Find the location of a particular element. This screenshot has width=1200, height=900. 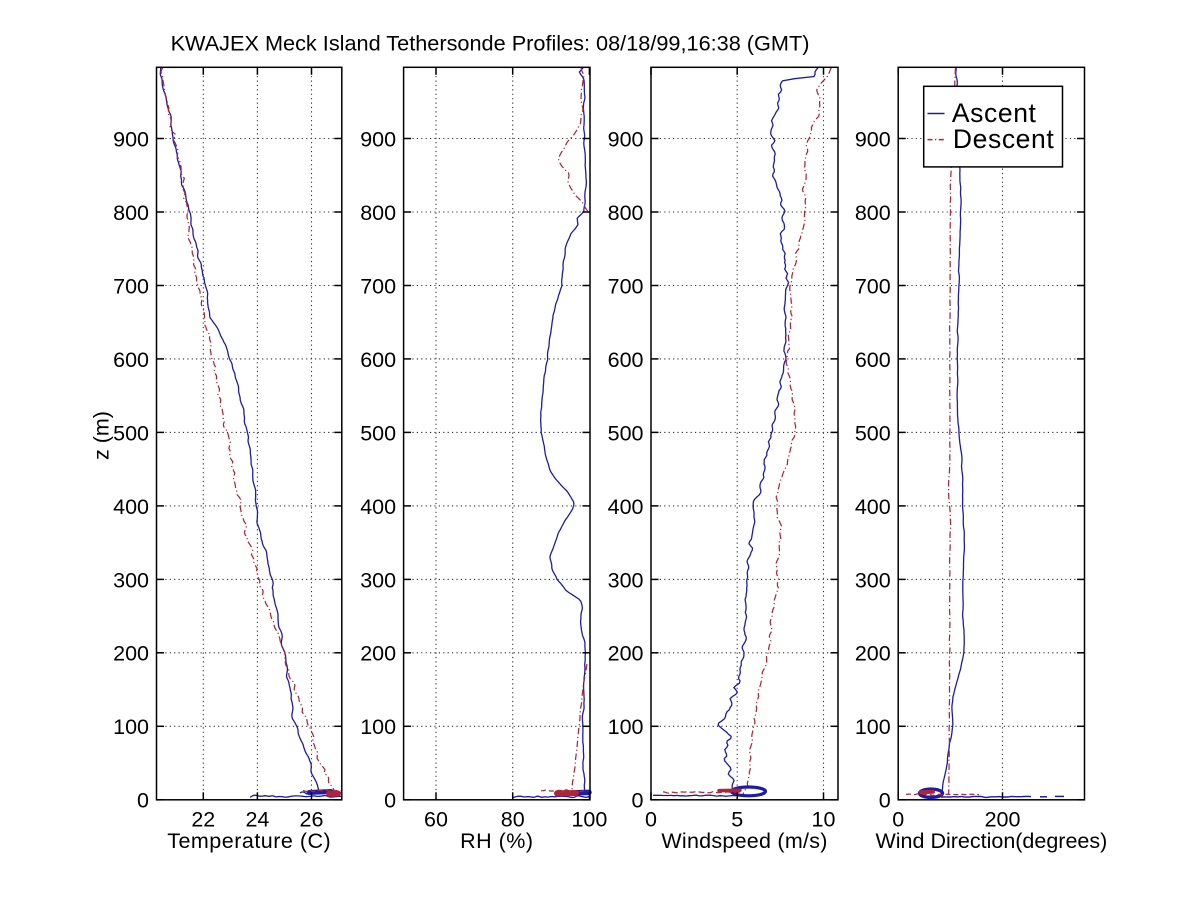

svg-text: 60 is located at coordinates (436, 819).